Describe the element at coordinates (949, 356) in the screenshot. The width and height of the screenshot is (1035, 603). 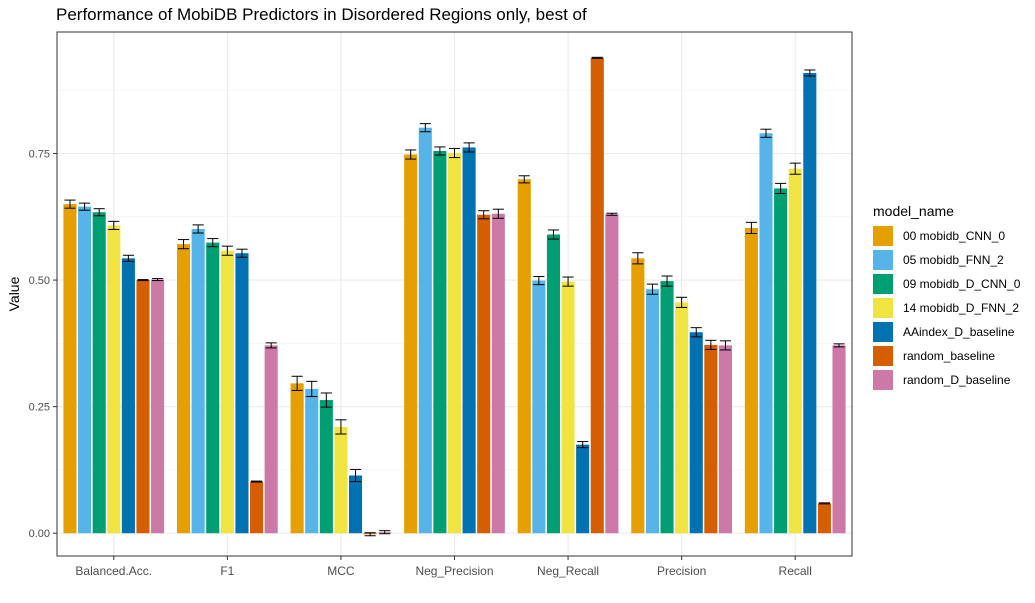
I see `legend-label: random_baseline` at that location.